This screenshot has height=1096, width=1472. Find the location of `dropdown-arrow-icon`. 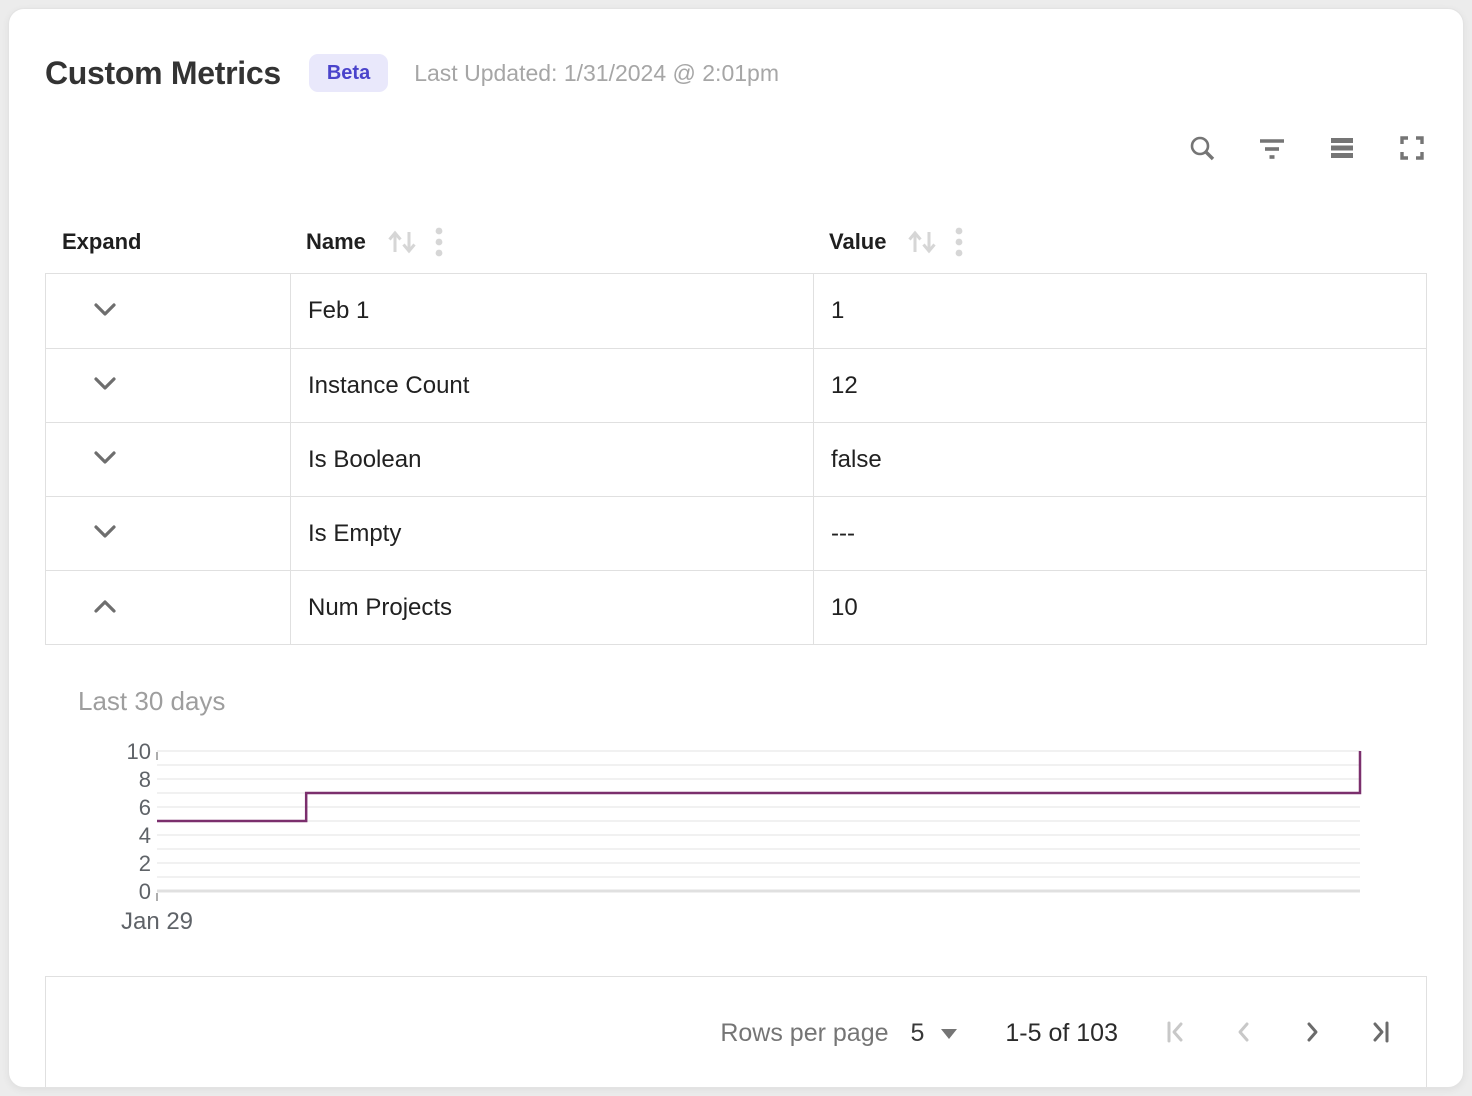

dropdown-arrow-icon is located at coordinates (949, 1033).